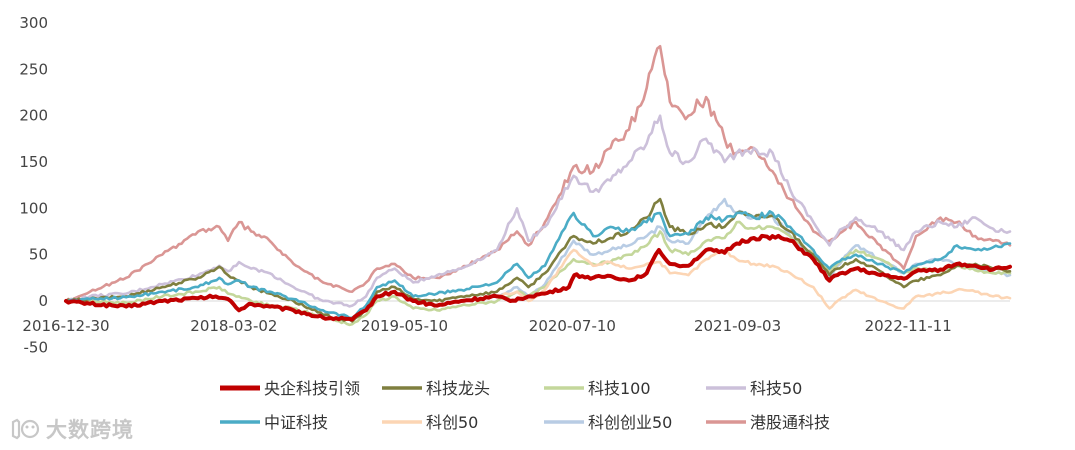 The width and height of the screenshot is (1075, 450). I want to click on x-tick-label: 2022-11-11, so click(908, 326).